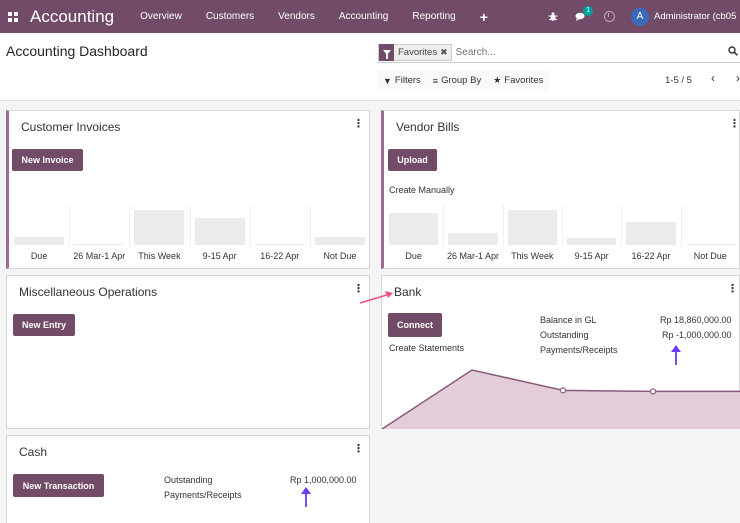  Describe the element at coordinates (387, 80) in the screenshot. I see `funnel-icon: ▼` at that location.